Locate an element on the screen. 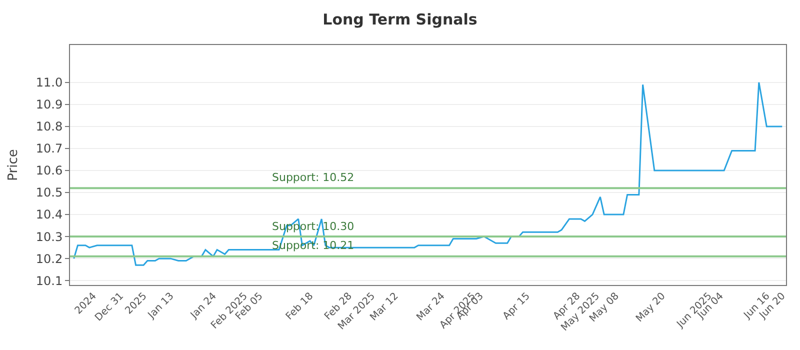  x-tick-label: Feb 18 is located at coordinates (300, 306).